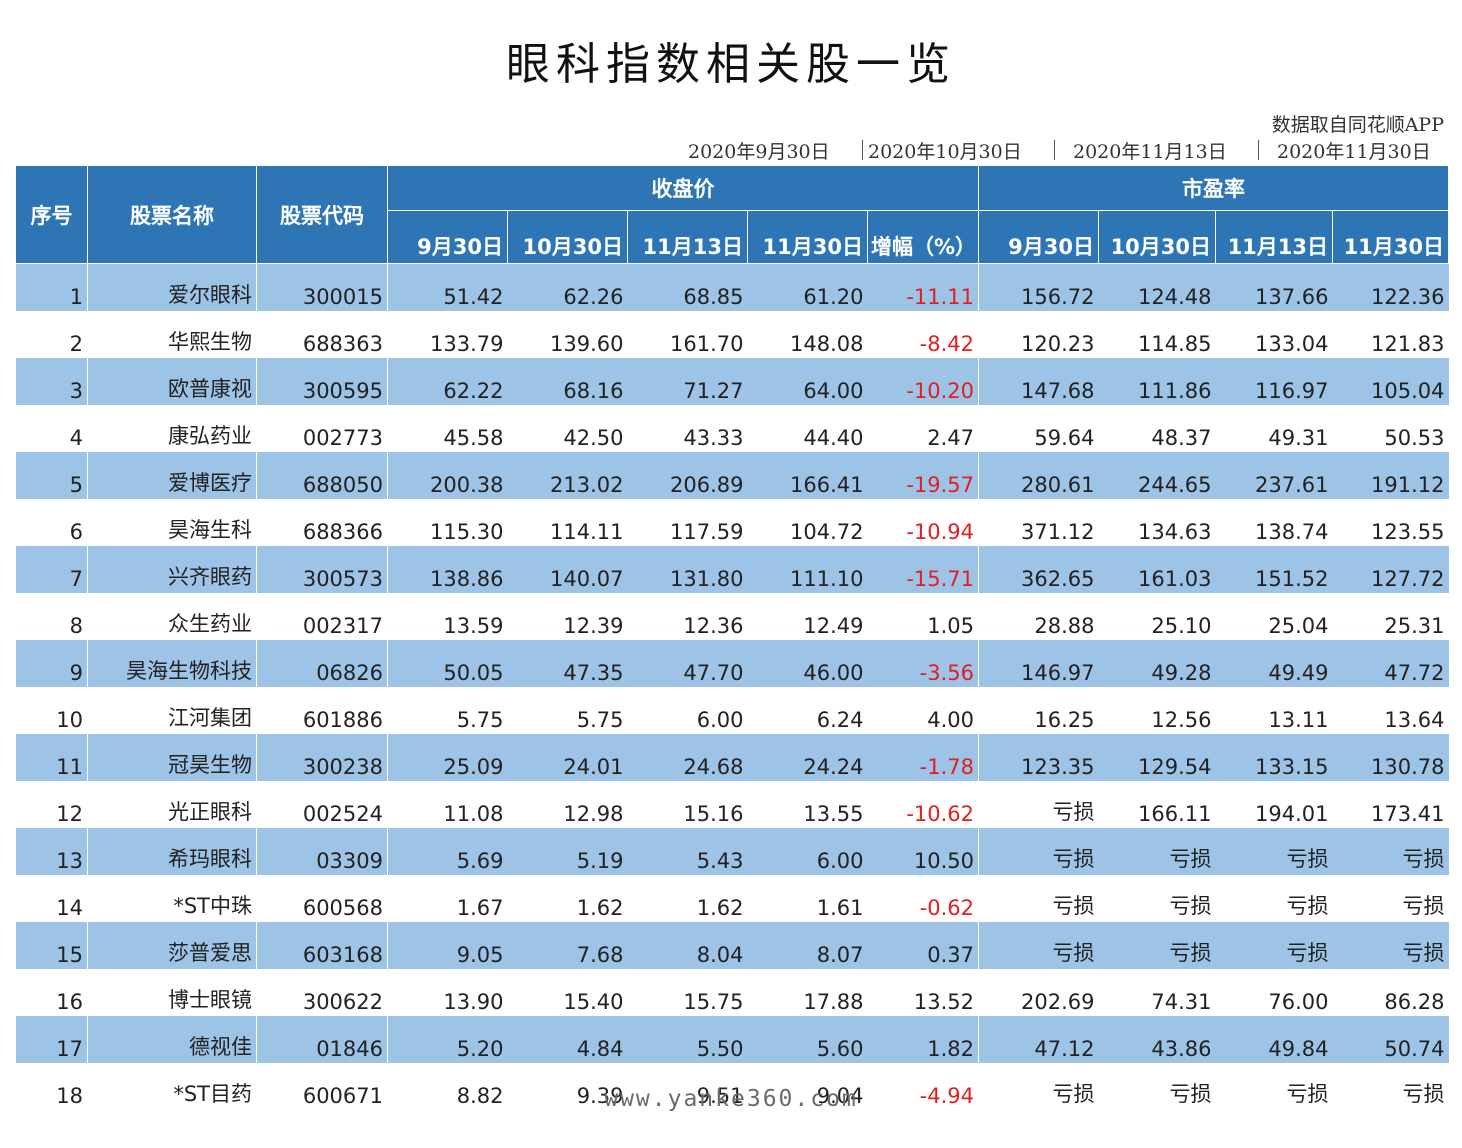 The height and width of the screenshot is (1148, 1462). Describe the element at coordinates (1274, 381) in the screenshot. I see `cell-pe-ratio: 116.97` at that location.